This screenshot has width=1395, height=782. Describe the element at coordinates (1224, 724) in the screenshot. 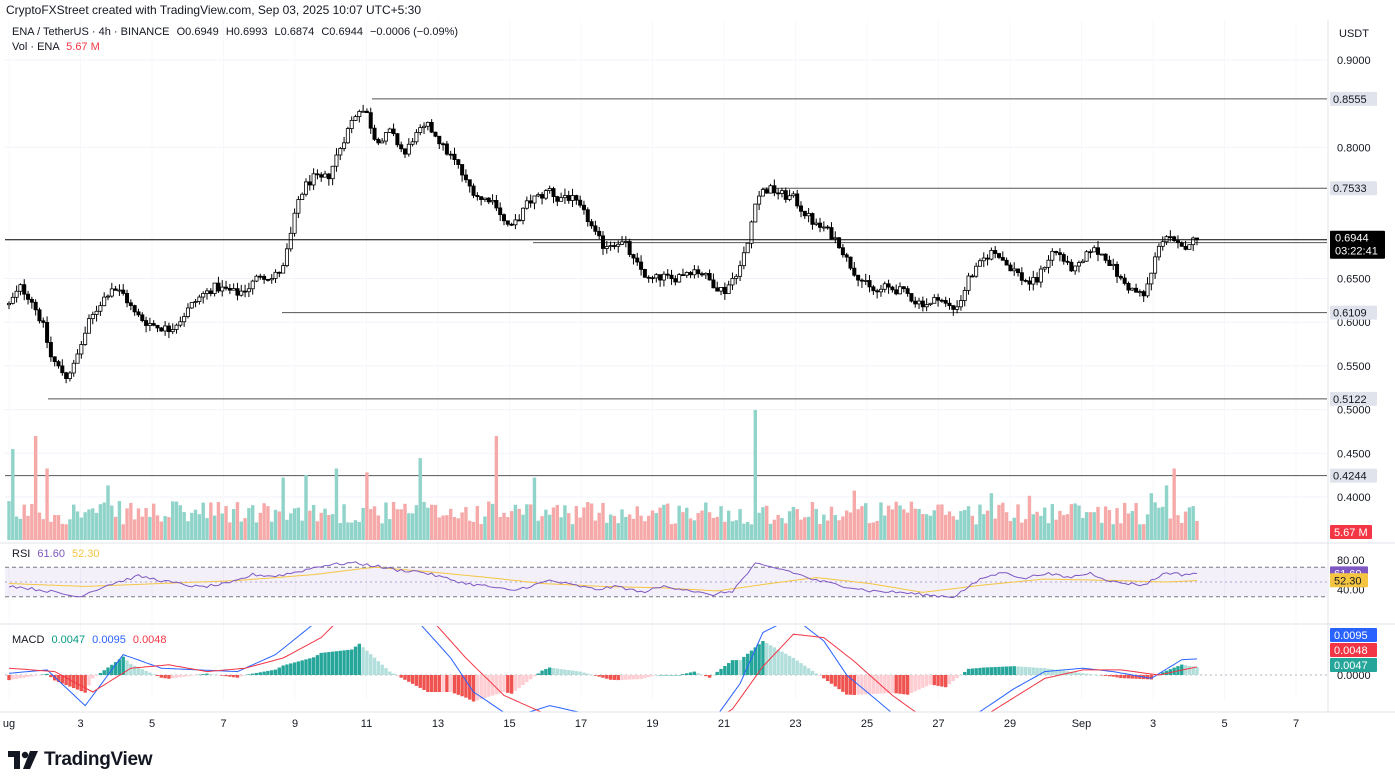

I see `time-axis-tick: 5` at that location.